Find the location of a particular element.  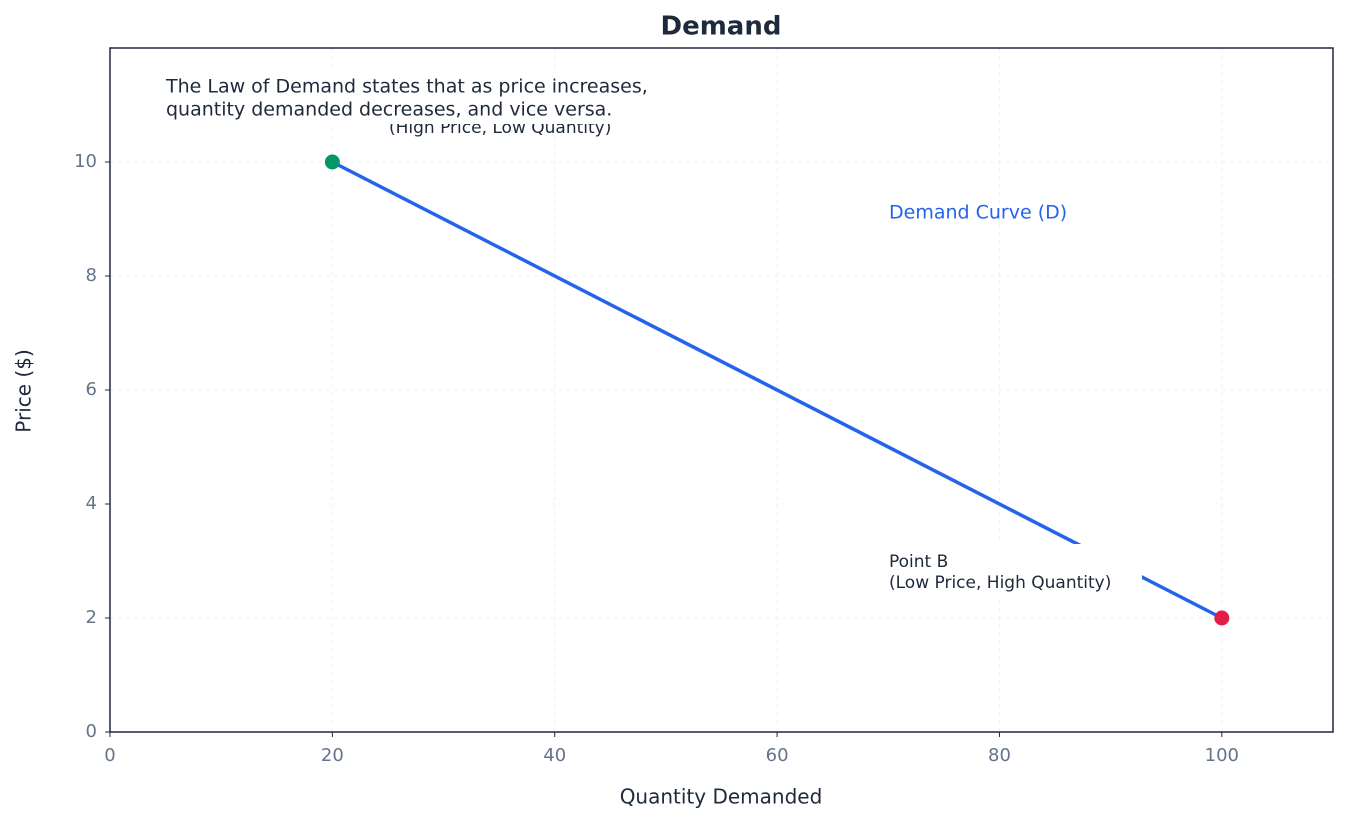

annotation-box is located at coordinates (1011, 571).